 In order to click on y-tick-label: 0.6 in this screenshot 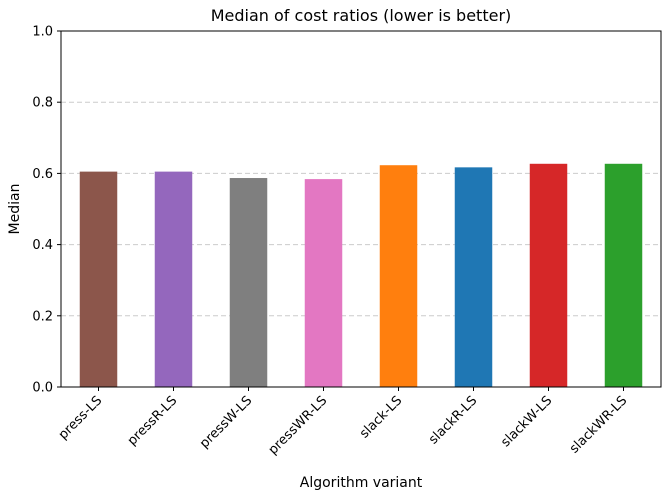, I will do `click(42, 174)`.